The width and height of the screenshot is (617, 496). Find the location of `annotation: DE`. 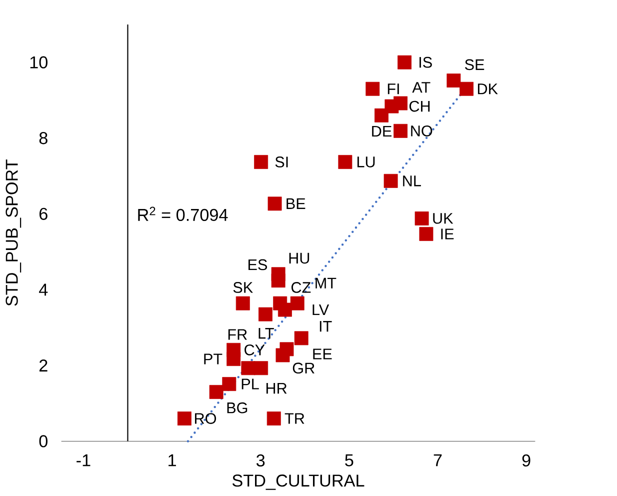

annotation: DE is located at coordinates (382, 131).